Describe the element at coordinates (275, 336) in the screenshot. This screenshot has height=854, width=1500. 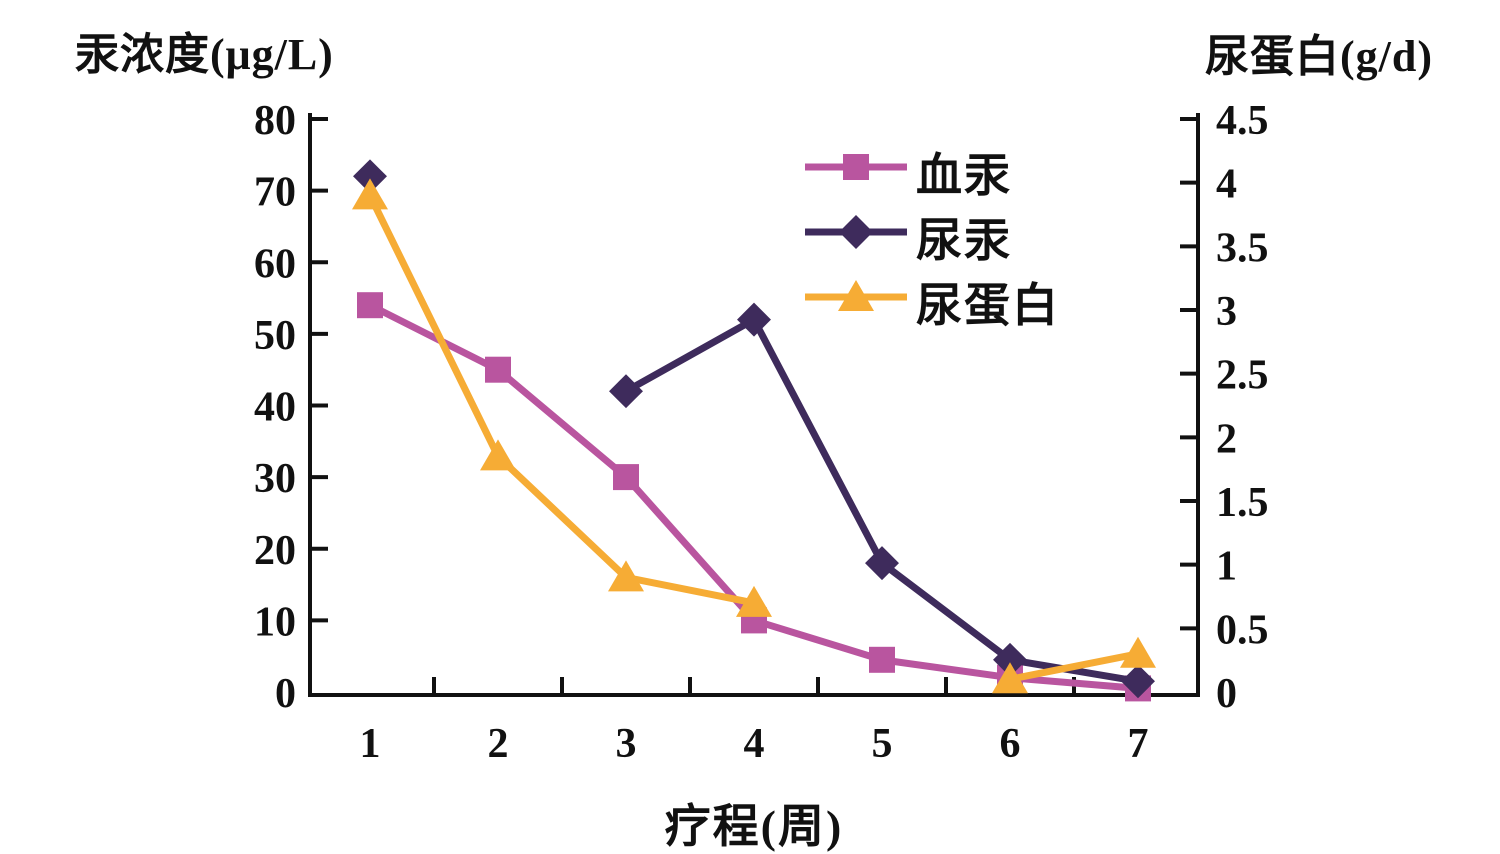
I see `left-tick-label: 50` at that location.